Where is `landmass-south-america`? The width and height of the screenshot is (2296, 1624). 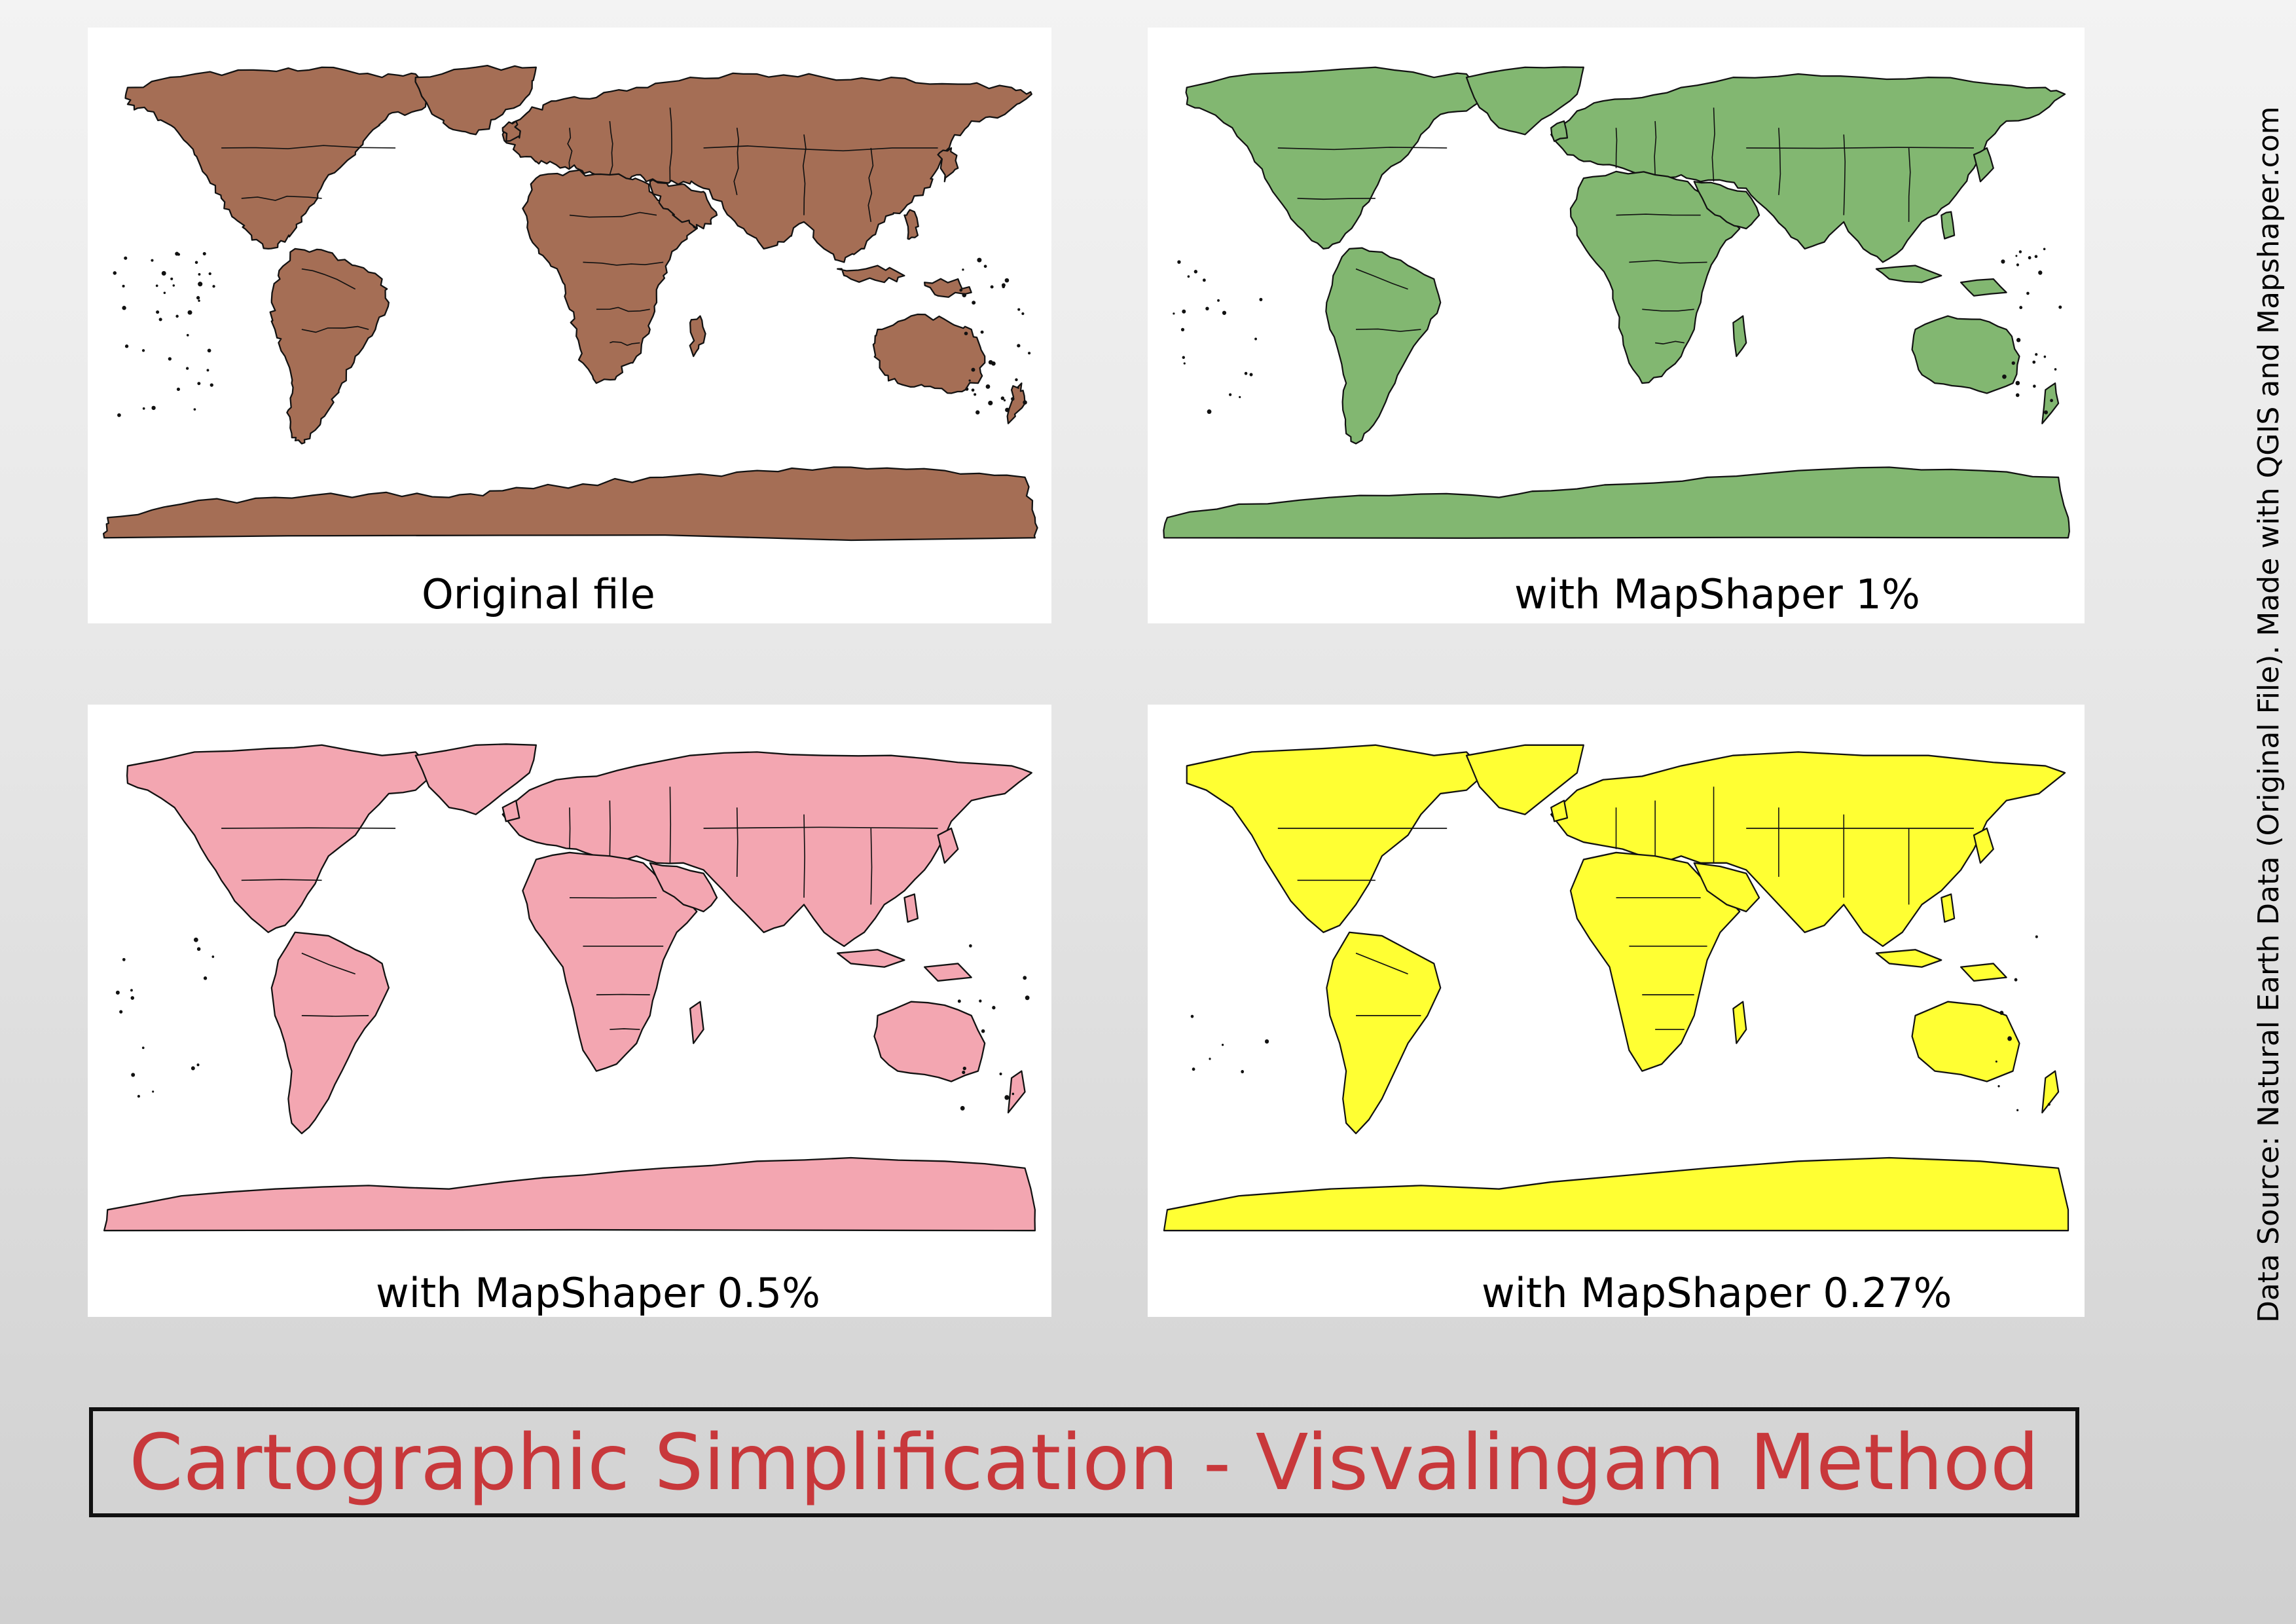 landmass-south-america is located at coordinates (330, 1033).